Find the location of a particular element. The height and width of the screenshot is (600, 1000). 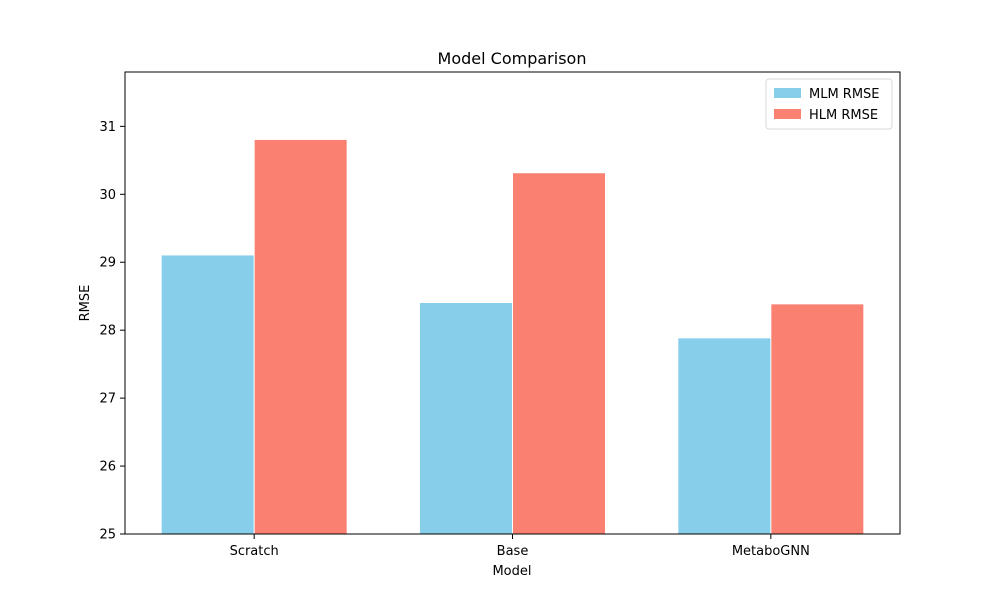

legend-swatch-hlm-rmse is located at coordinates (787, 114).